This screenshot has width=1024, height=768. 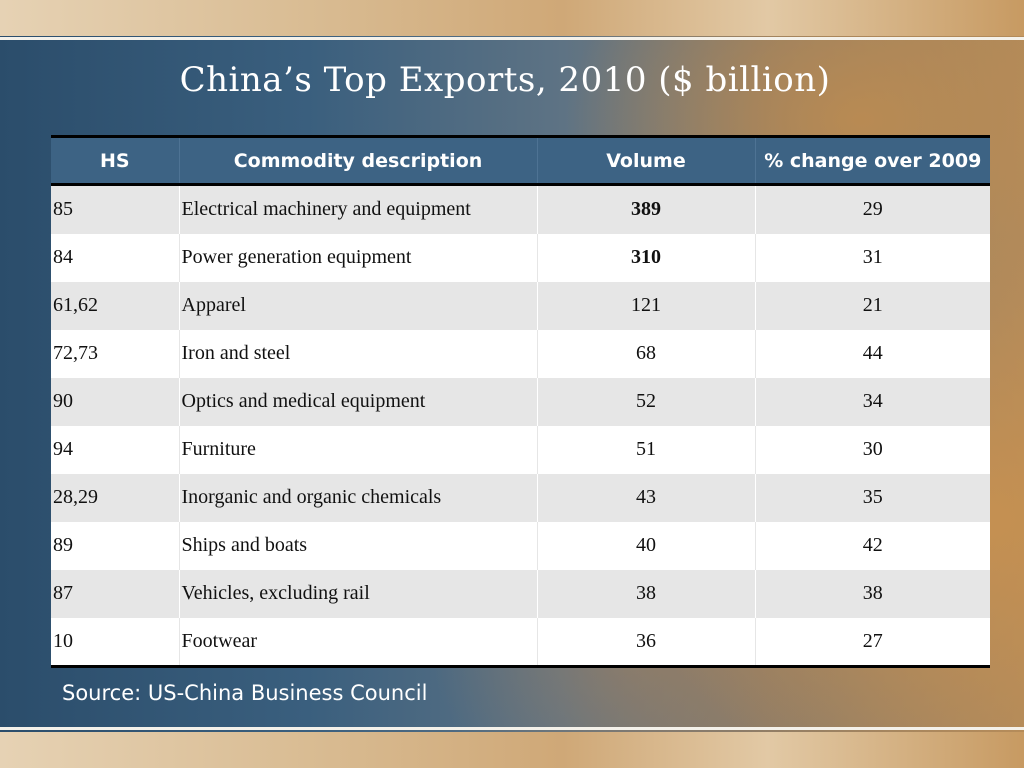 What do you see at coordinates (646, 545) in the screenshot?
I see `cell-volume: 40` at bounding box center [646, 545].